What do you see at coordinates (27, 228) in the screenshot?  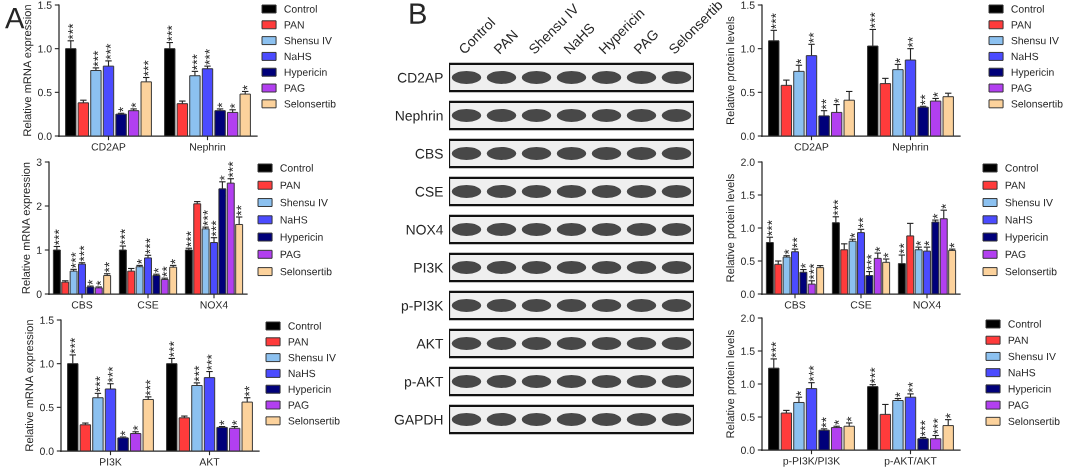 I see `y-axis-title: Relative mRNA expression` at bounding box center [27, 228].